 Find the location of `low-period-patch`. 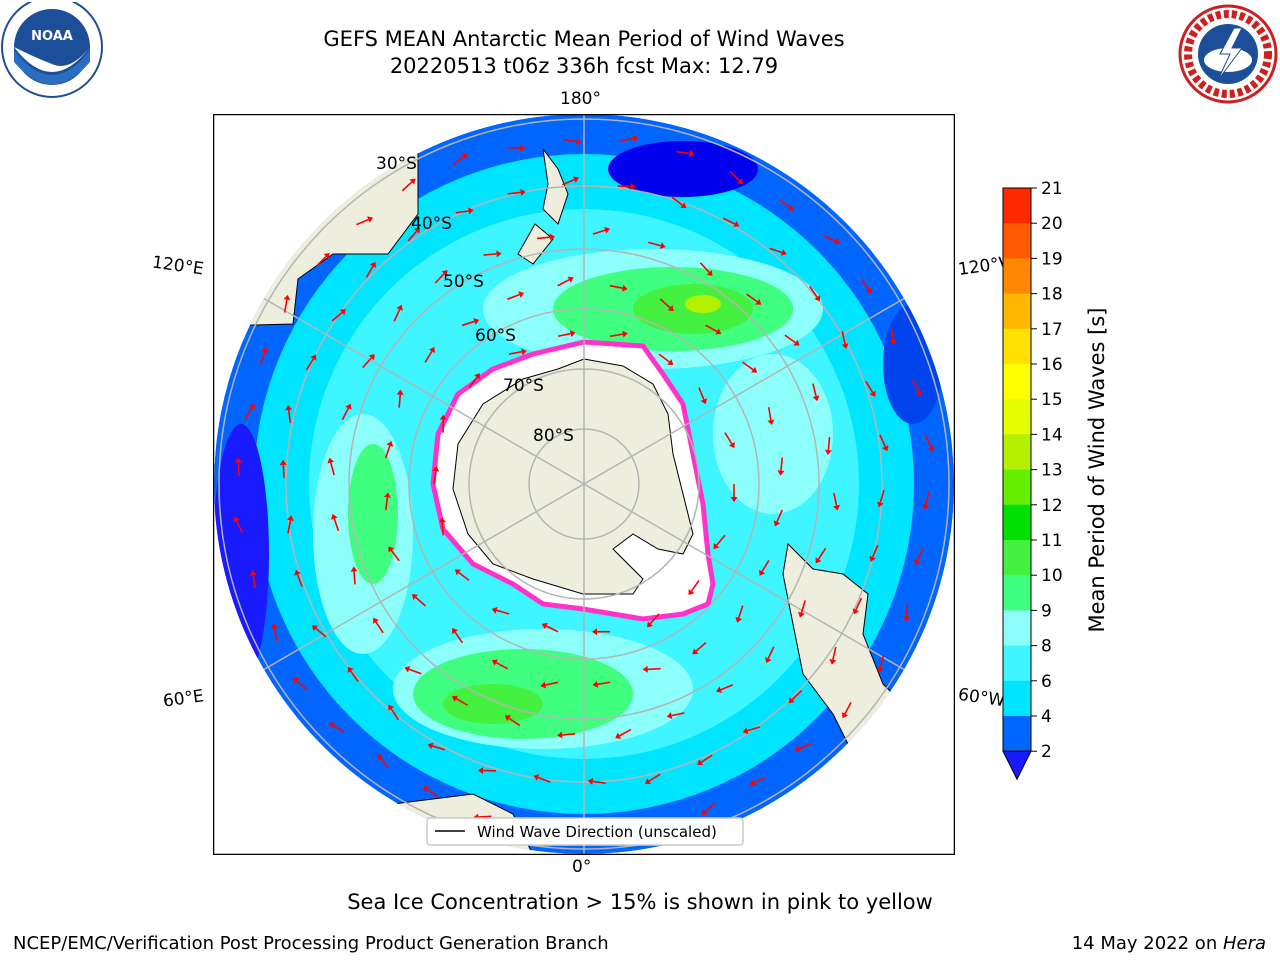

low-period-patch is located at coordinates (913, 364).